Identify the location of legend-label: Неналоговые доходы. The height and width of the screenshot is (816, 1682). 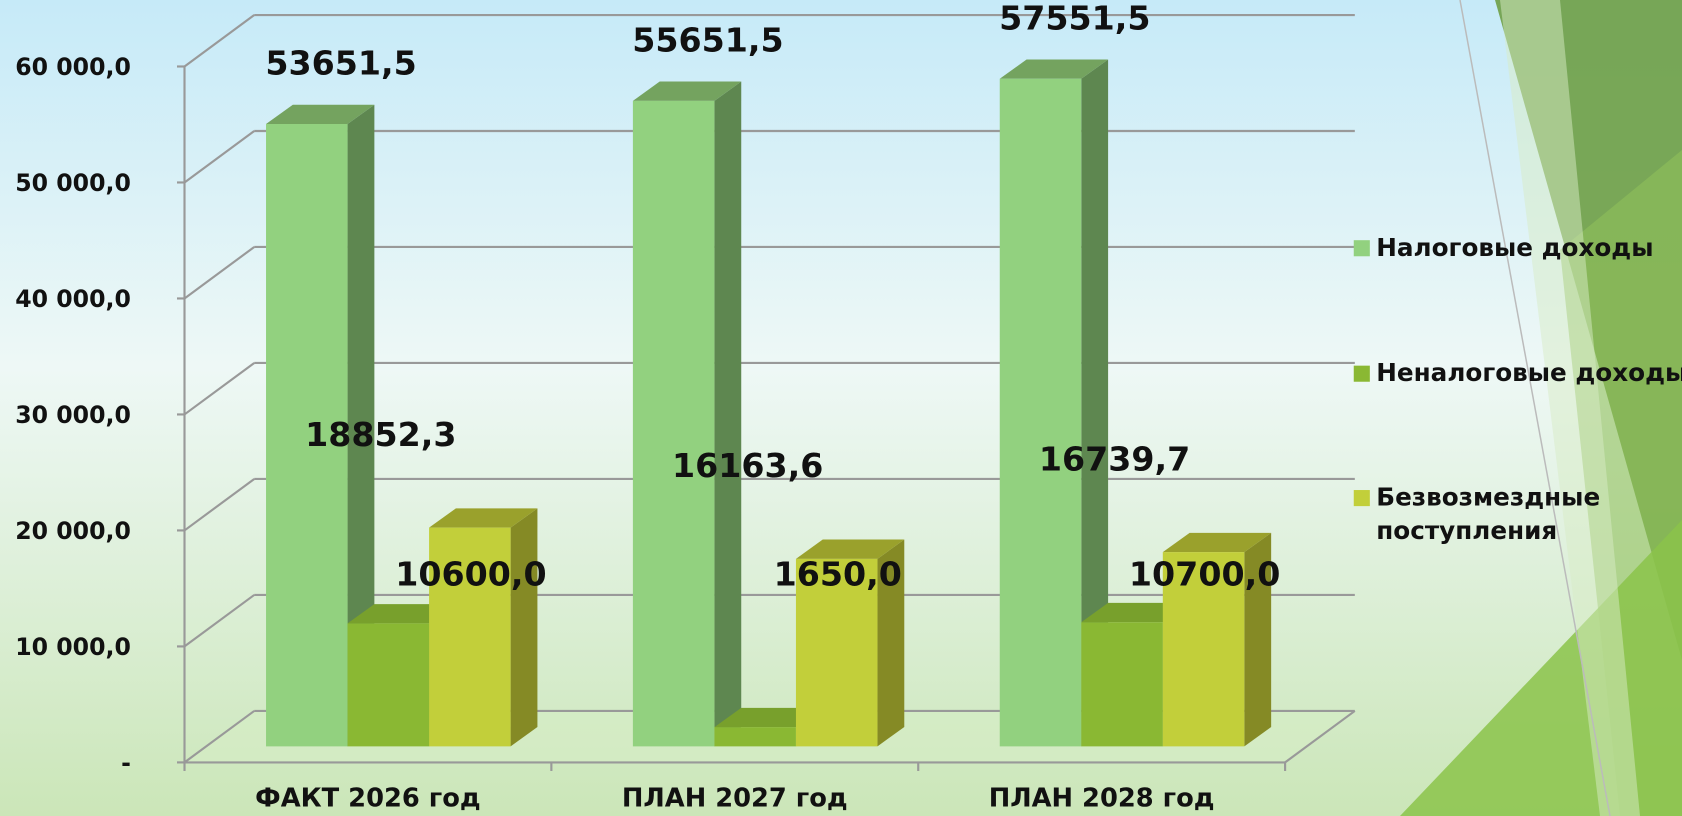
(1529, 372).